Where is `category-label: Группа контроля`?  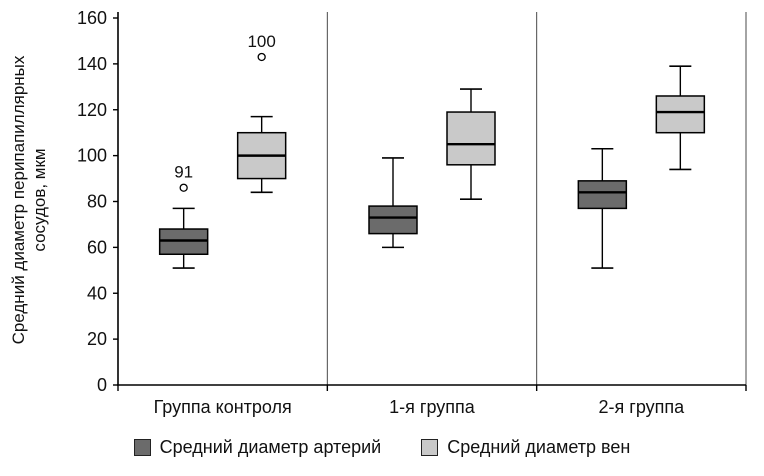
category-label: Группа контроля is located at coordinates (223, 407).